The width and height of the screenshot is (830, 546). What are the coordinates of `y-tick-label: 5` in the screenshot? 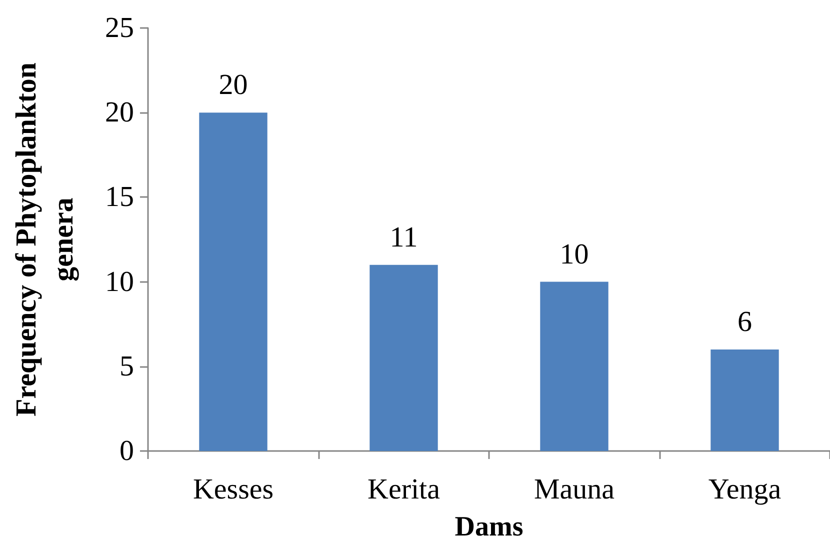 It's located at (127, 366).